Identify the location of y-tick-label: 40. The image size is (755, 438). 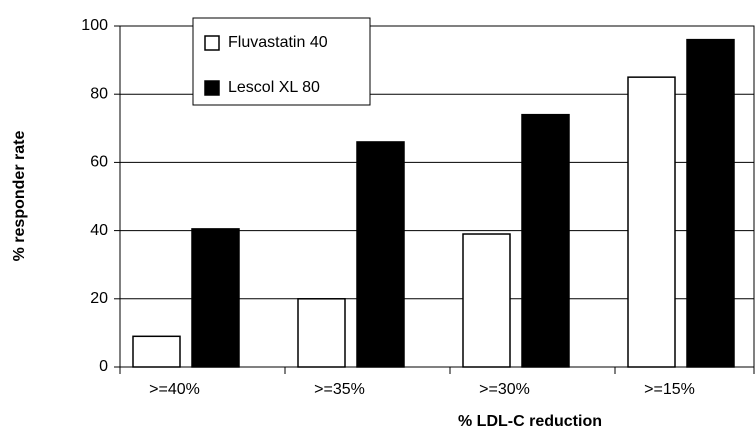
(99, 230).